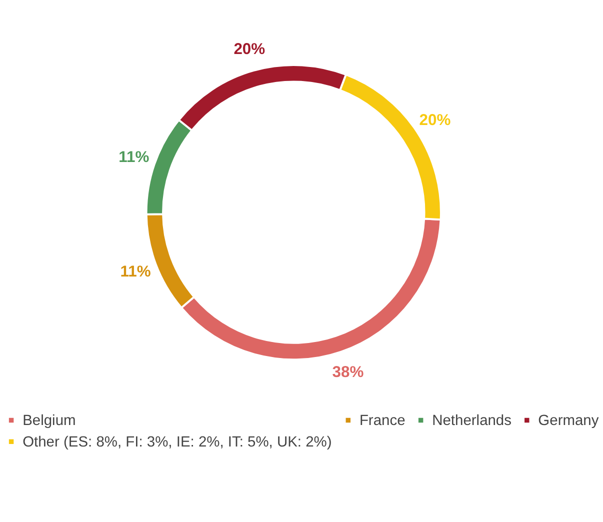 The image size is (603, 522). What do you see at coordinates (569, 421) in the screenshot?
I see `legend-label: Germany` at bounding box center [569, 421].